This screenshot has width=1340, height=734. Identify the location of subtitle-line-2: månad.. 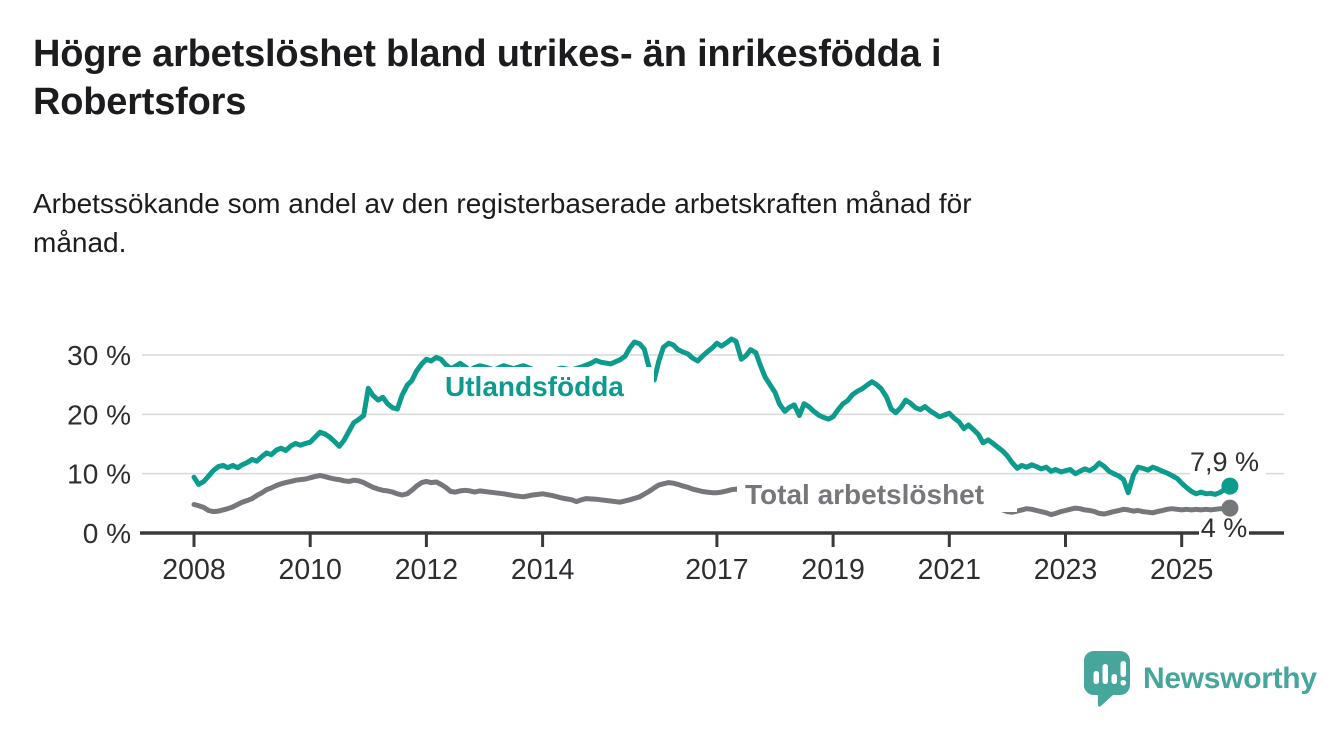
(80, 242).